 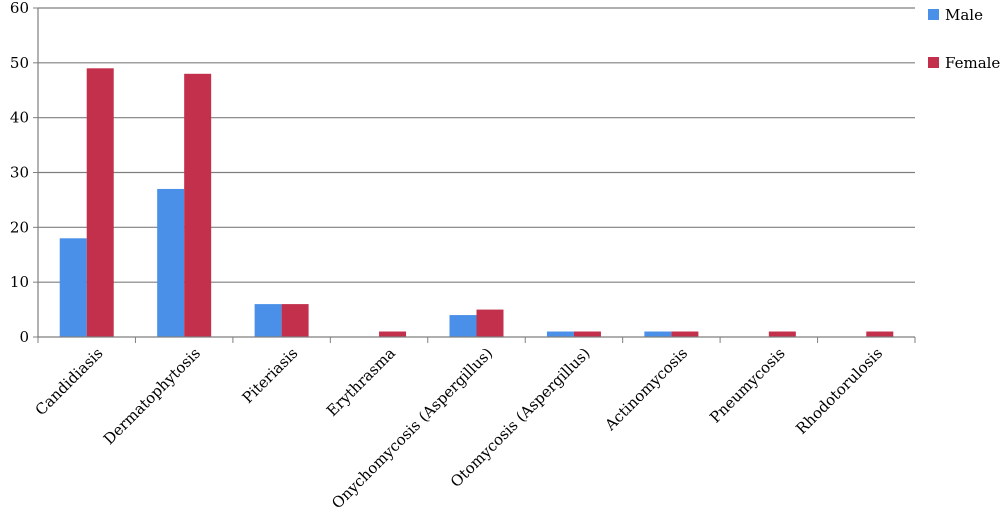 I want to click on y-tick-label: 40, so click(x=19, y=118).